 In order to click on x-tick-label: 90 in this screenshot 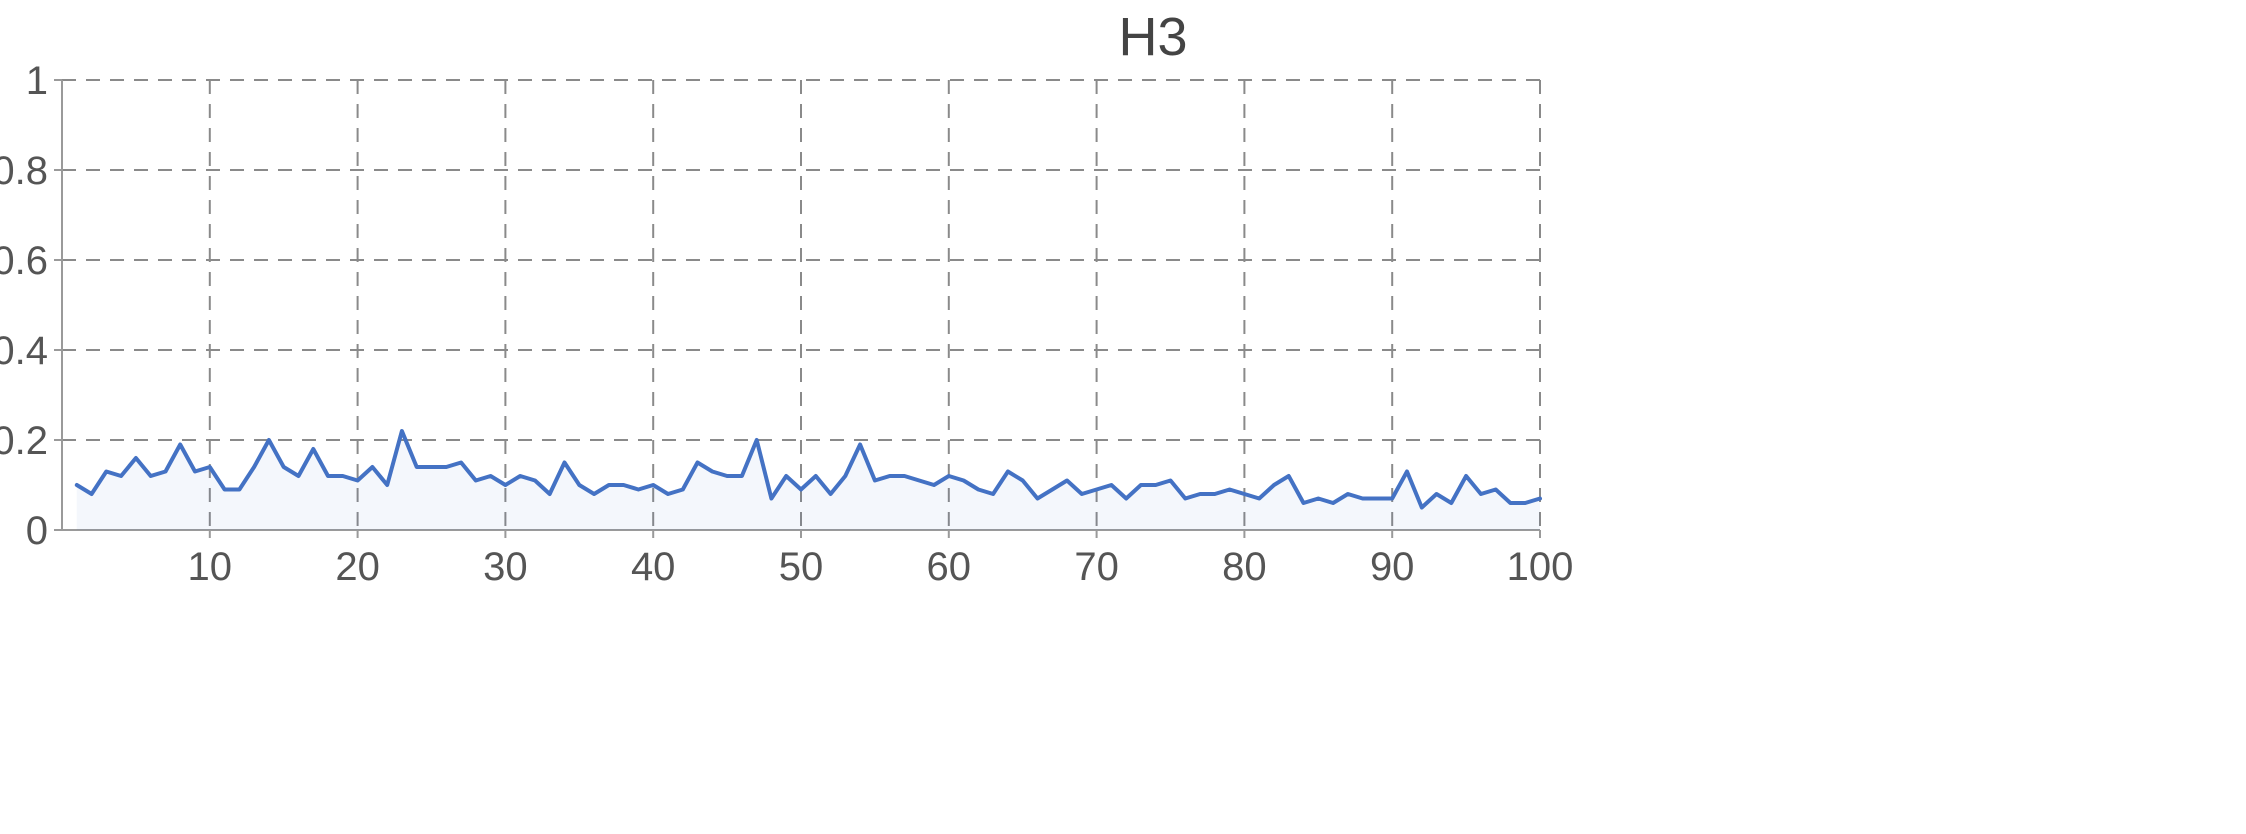, I will do `click(1392, 567)`.